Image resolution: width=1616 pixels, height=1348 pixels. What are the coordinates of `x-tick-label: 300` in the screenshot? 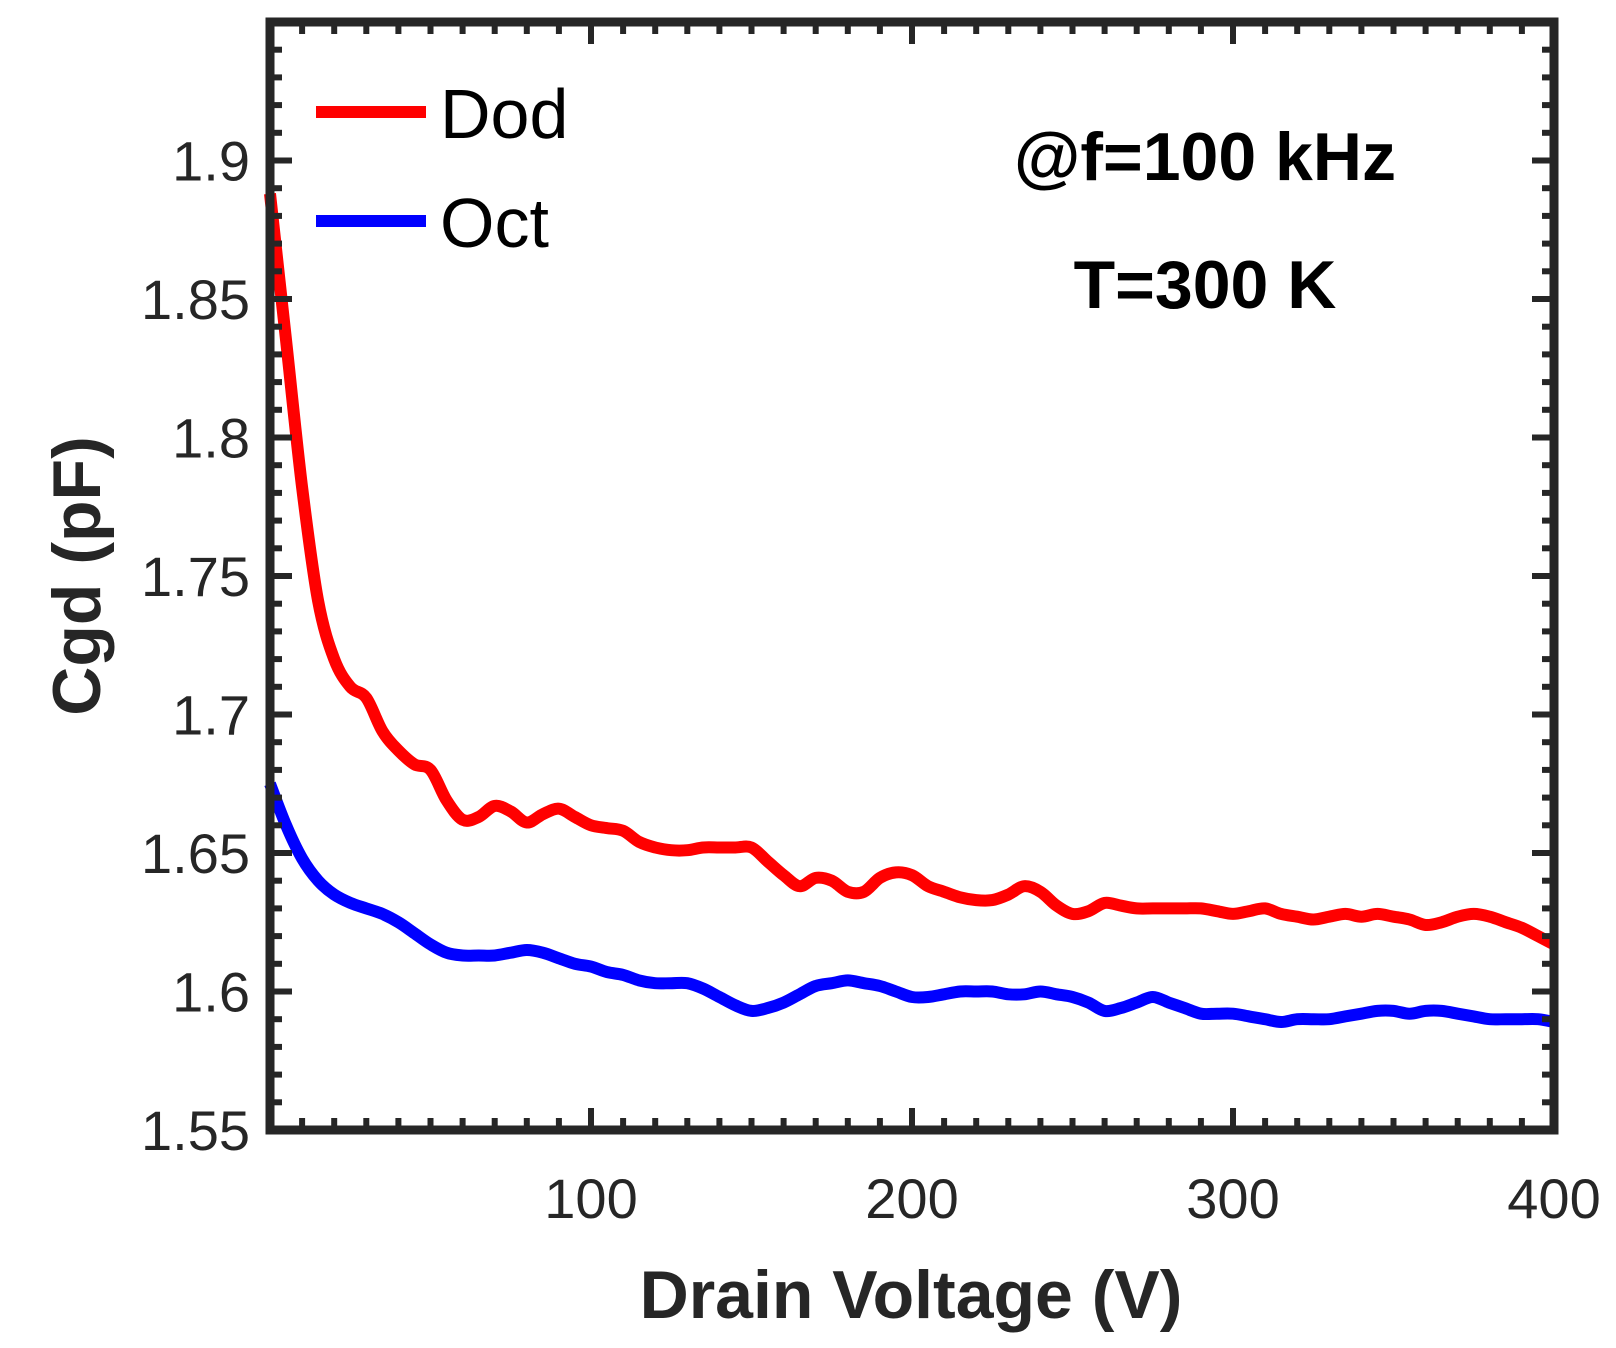 It's located at (1232, 1198).